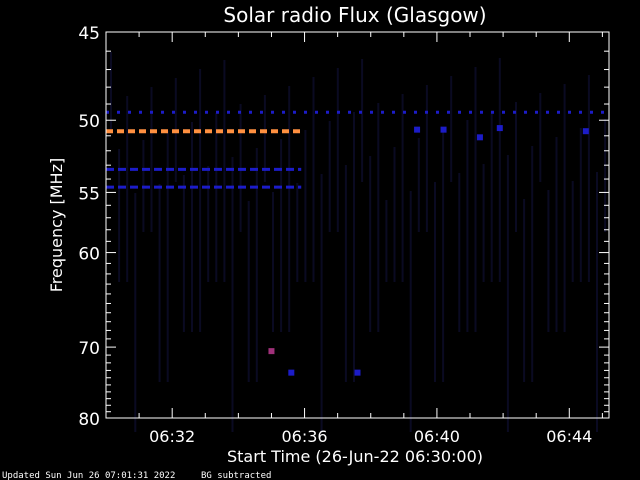 The height and width of the screenshot is (480, 640). What do you see at coordinates (88, 475) in the screenshot?
I see `footer-updated: Updated Sun Jun 26 07:01:31 2022` at bounding box center [88, 475].